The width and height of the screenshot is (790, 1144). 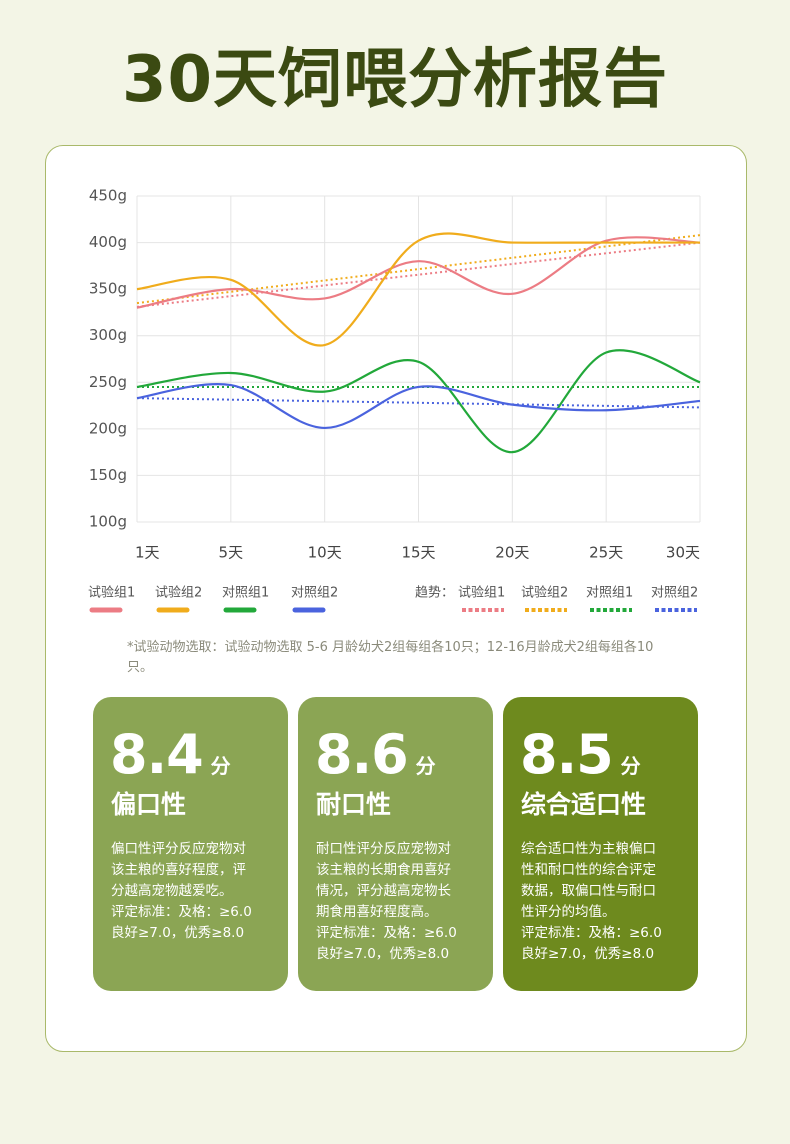 I want to click on y-tick-label: 300g, so click(x=108, y=335).